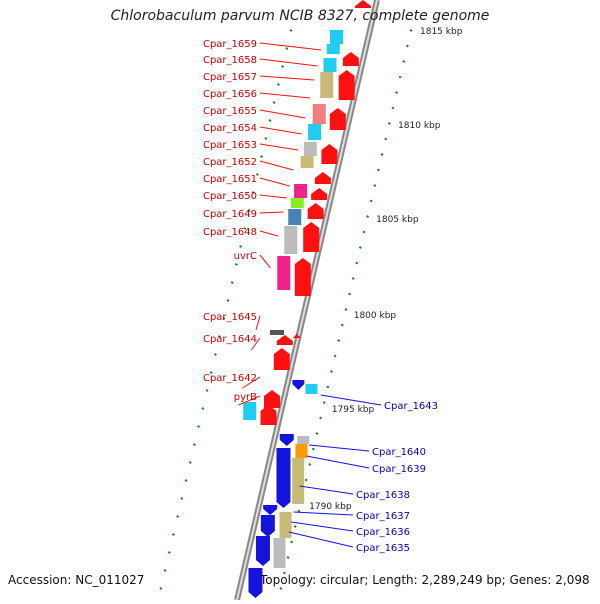  What do you see at coordinates (230, 196) in the screenshot?
I see `forward-gene-label: Cpar_1650` at bounding box center [230, 196].